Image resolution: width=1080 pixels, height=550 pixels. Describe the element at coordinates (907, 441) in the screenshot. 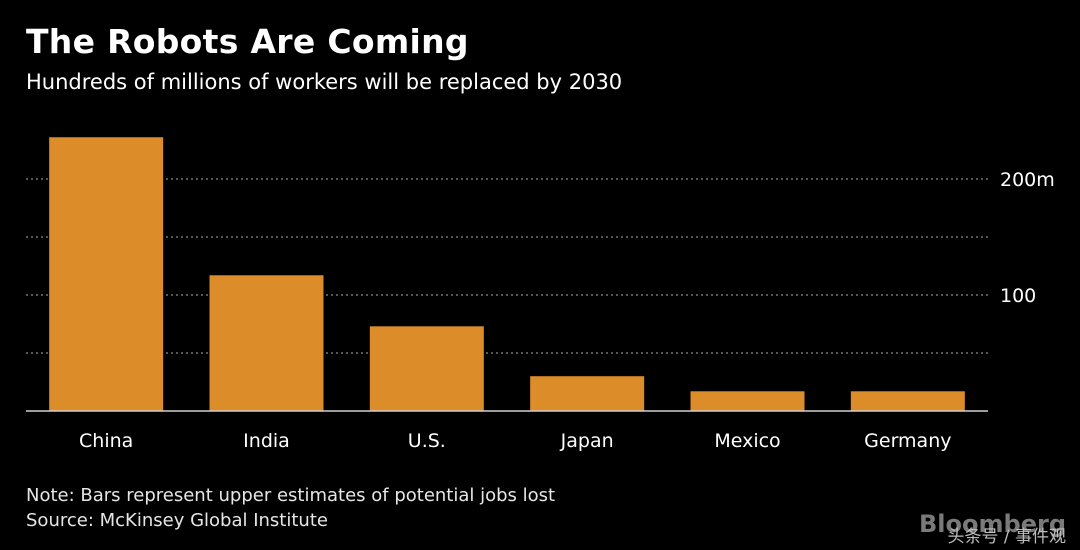

I see `x-tick-label: Germany` at that location.